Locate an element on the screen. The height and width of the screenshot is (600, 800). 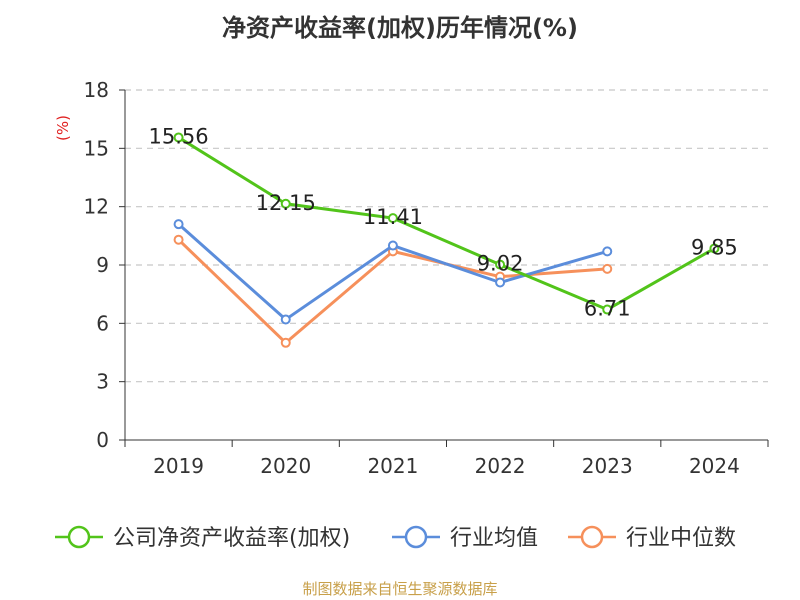
y-tick-label: 0 is located at coordinates (102, 440).